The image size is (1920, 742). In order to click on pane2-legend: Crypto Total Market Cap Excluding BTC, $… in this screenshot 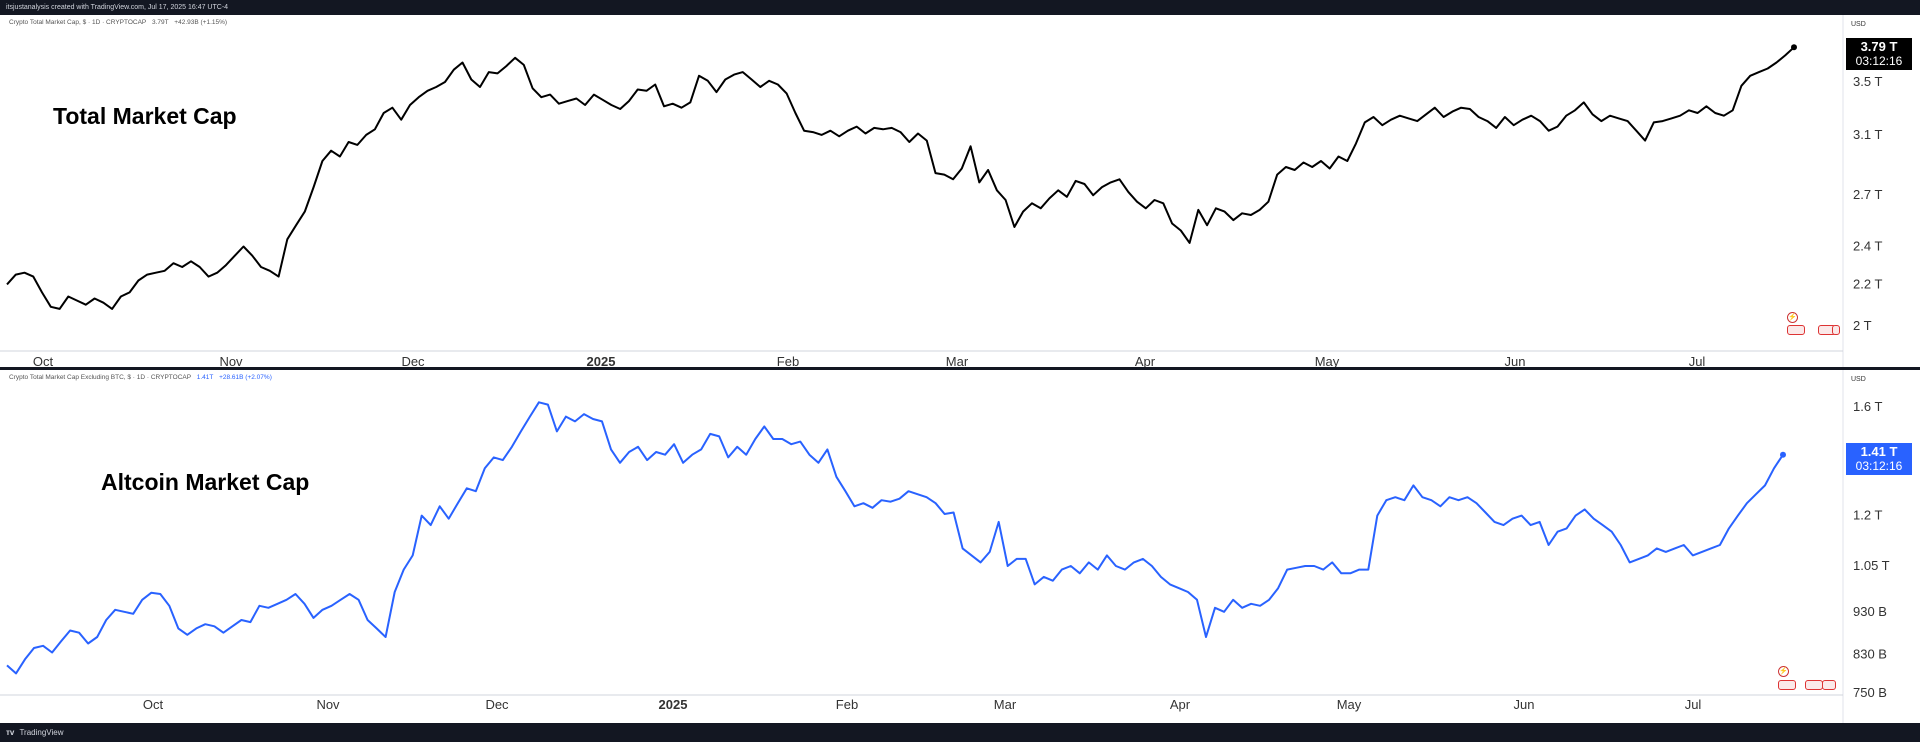, I will do `click(140, 377)`.